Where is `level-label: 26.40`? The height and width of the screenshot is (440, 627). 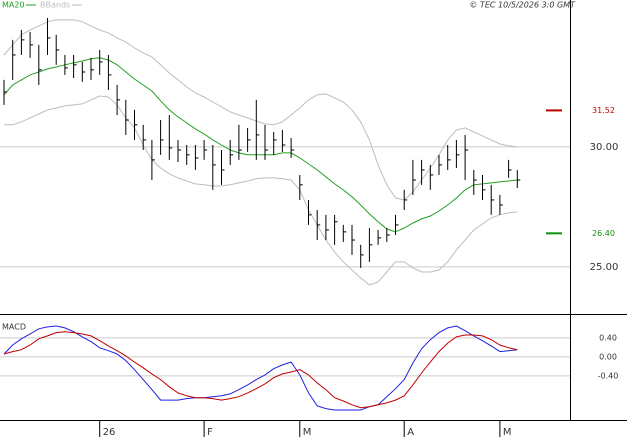
level-label: 26.40 is located at coordinates (603, 233).